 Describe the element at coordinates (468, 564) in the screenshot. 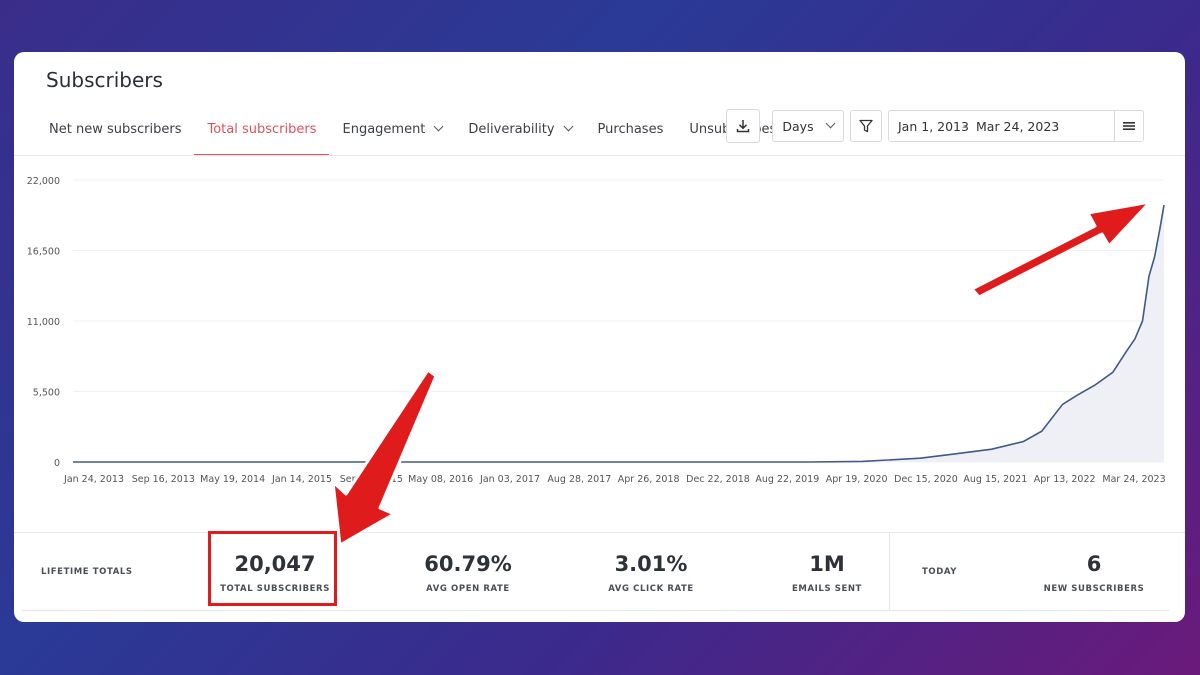

I see `stat-value: 60.79%` at that location.